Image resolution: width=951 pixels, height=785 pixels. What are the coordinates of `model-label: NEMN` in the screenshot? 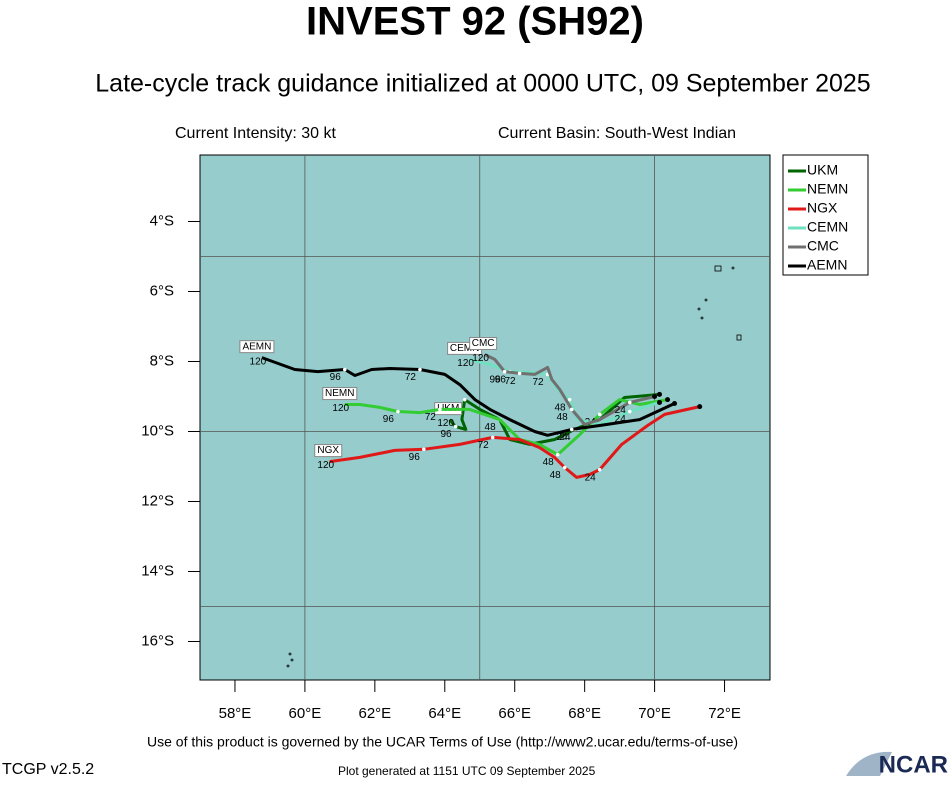 It's located at (339, 393).